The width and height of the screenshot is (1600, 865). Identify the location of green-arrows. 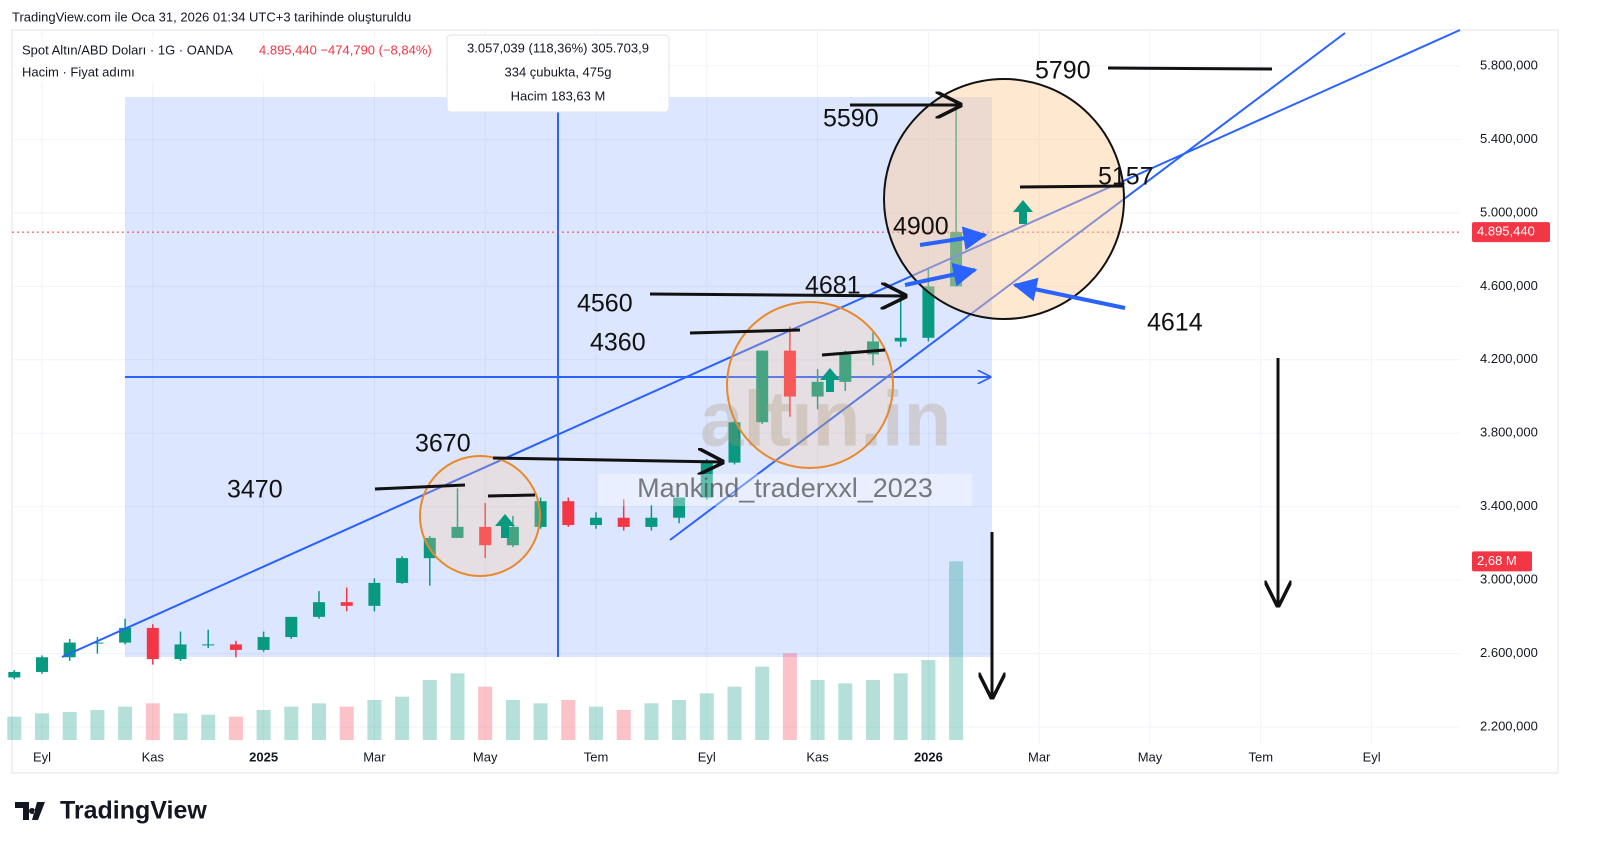
(764, 369).